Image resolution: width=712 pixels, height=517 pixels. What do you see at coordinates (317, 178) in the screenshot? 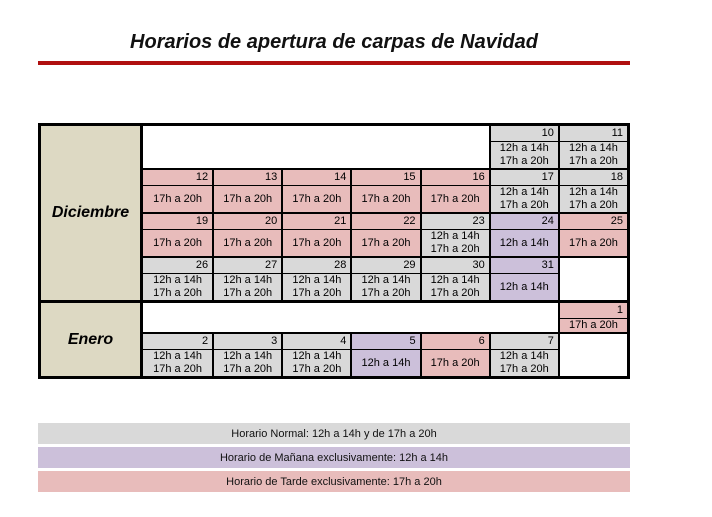
I see `day-number: 14` at bounding box center [317, 178].